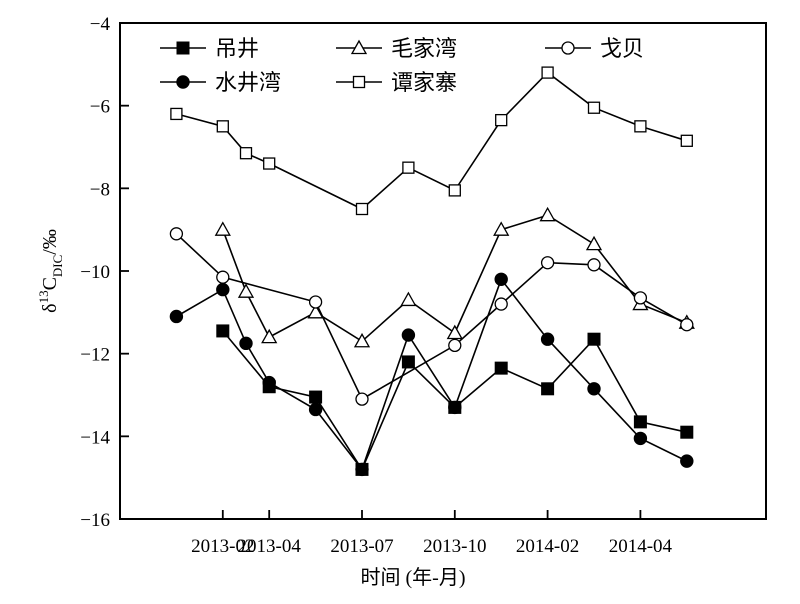 The height and width of the screenshot is (604, 800). I want to click on legend-entry-4: 谭家寨, so click(396, 82).